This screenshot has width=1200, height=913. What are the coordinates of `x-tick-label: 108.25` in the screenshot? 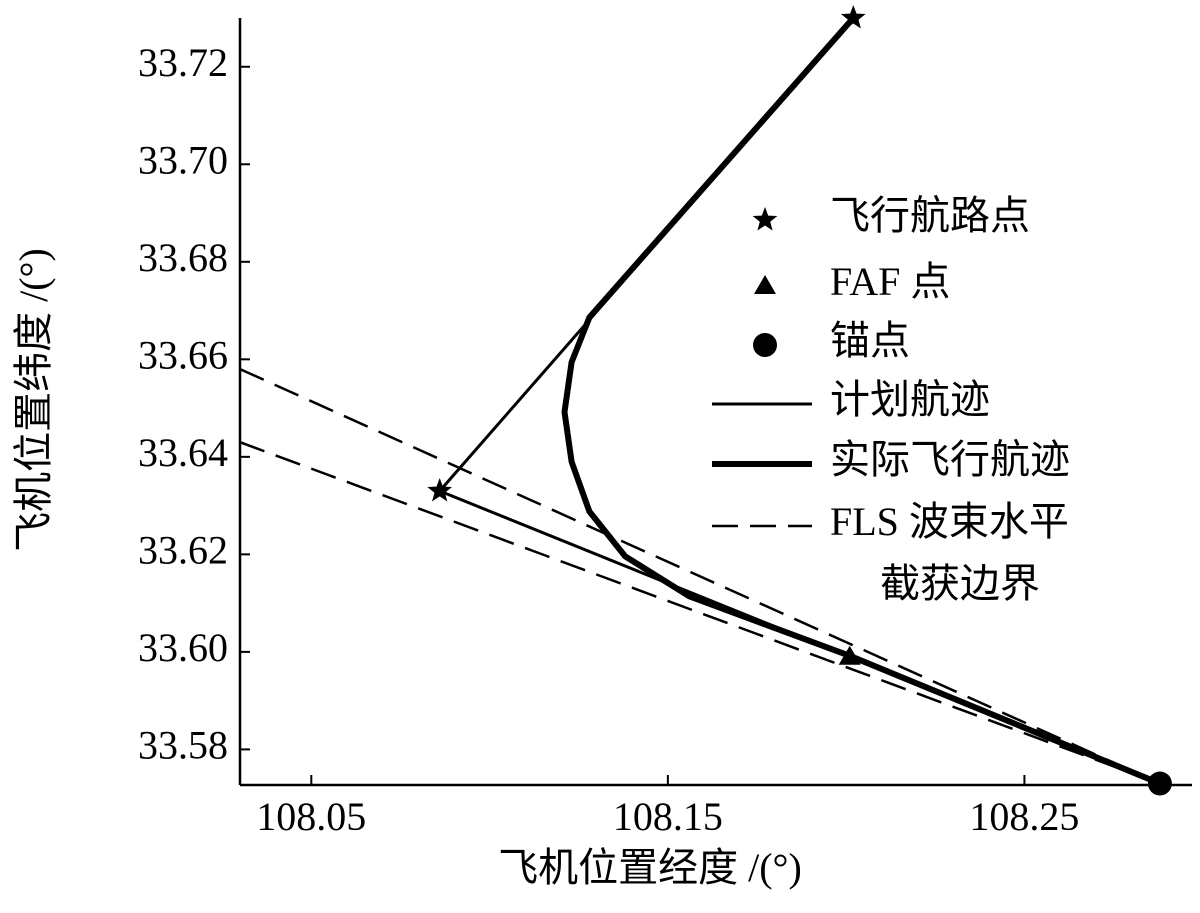 It's located at (1024, 816).